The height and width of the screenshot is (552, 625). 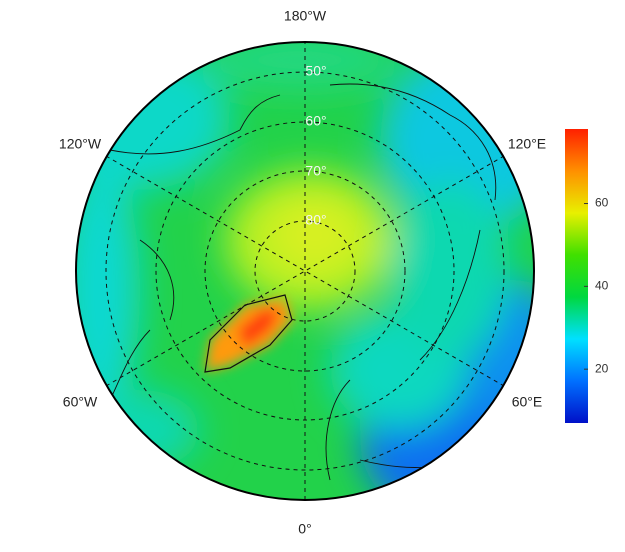 I want to click on latitude-label: 60°, so click(x=315, y=121).